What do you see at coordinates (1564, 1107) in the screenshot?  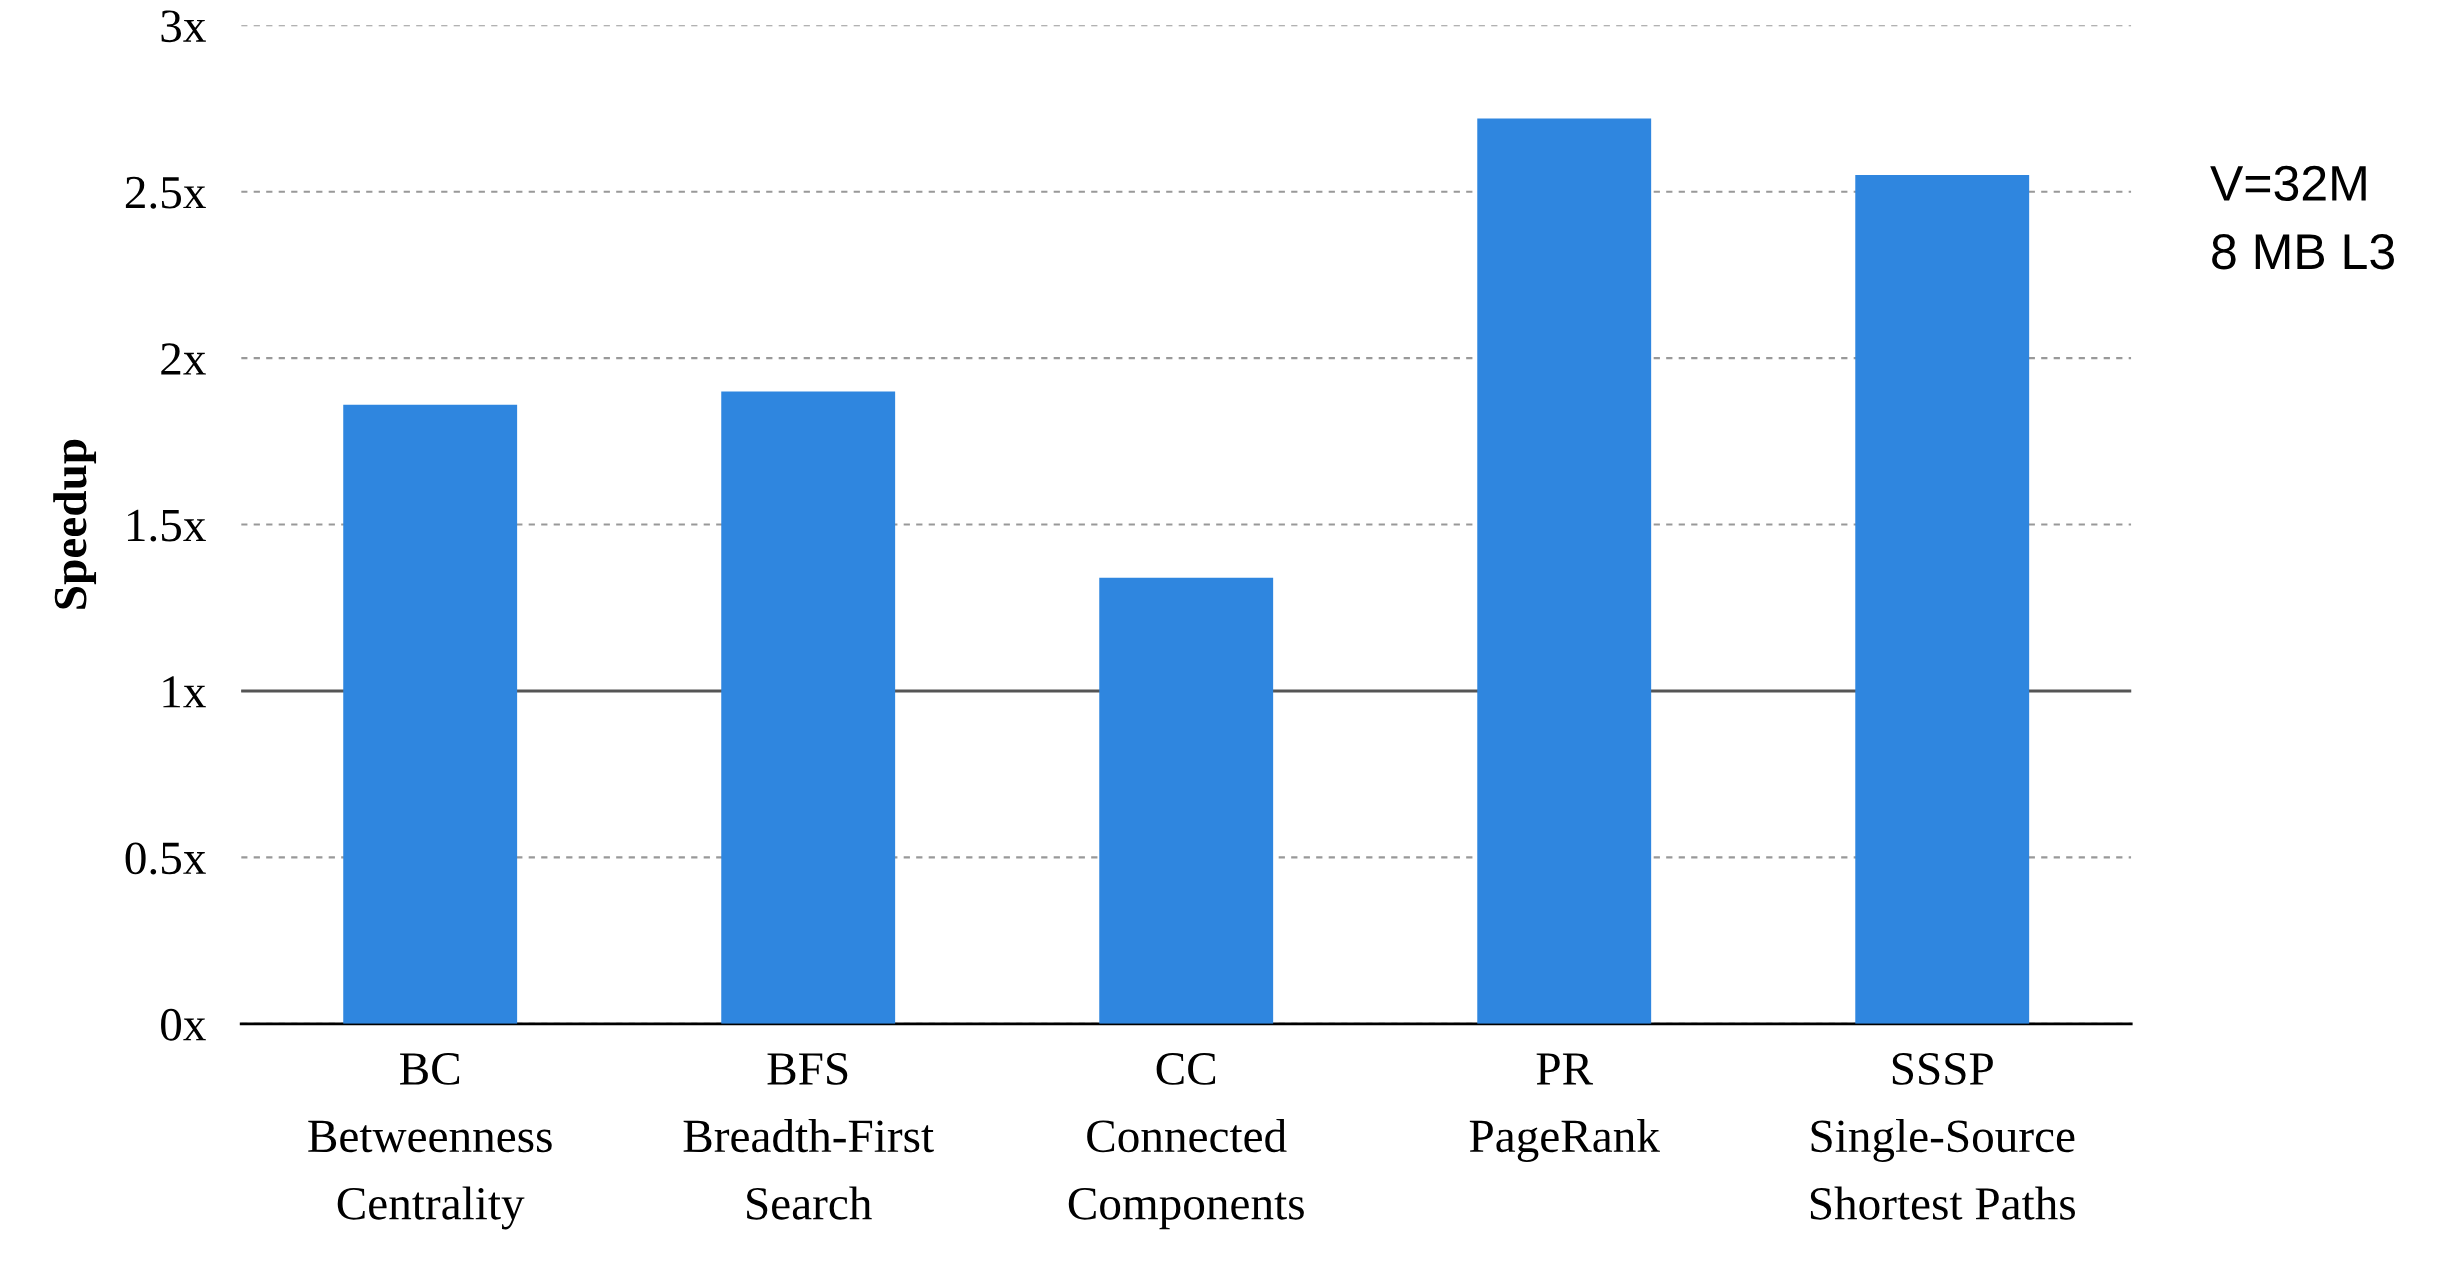 I see `x-tick-label: PR PageRank` at bounding box center [1564, 1107].